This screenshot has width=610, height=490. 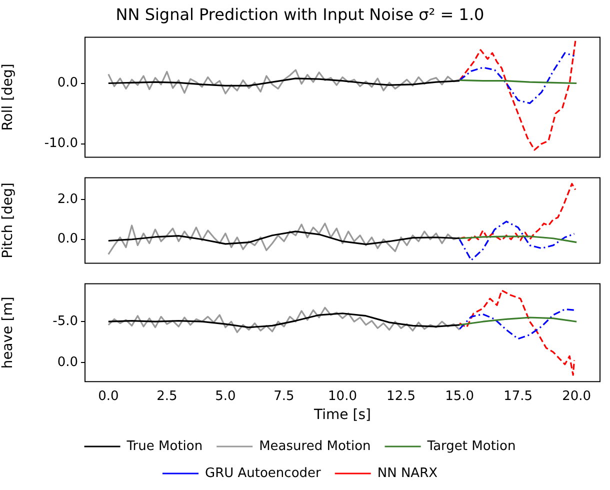 What do you see at coordinates (300, 14) in the screenshot?
I see `chart-title: NN Signal Prediction with Input Noise σ² = 1.0` at bounding box center [300, 14].